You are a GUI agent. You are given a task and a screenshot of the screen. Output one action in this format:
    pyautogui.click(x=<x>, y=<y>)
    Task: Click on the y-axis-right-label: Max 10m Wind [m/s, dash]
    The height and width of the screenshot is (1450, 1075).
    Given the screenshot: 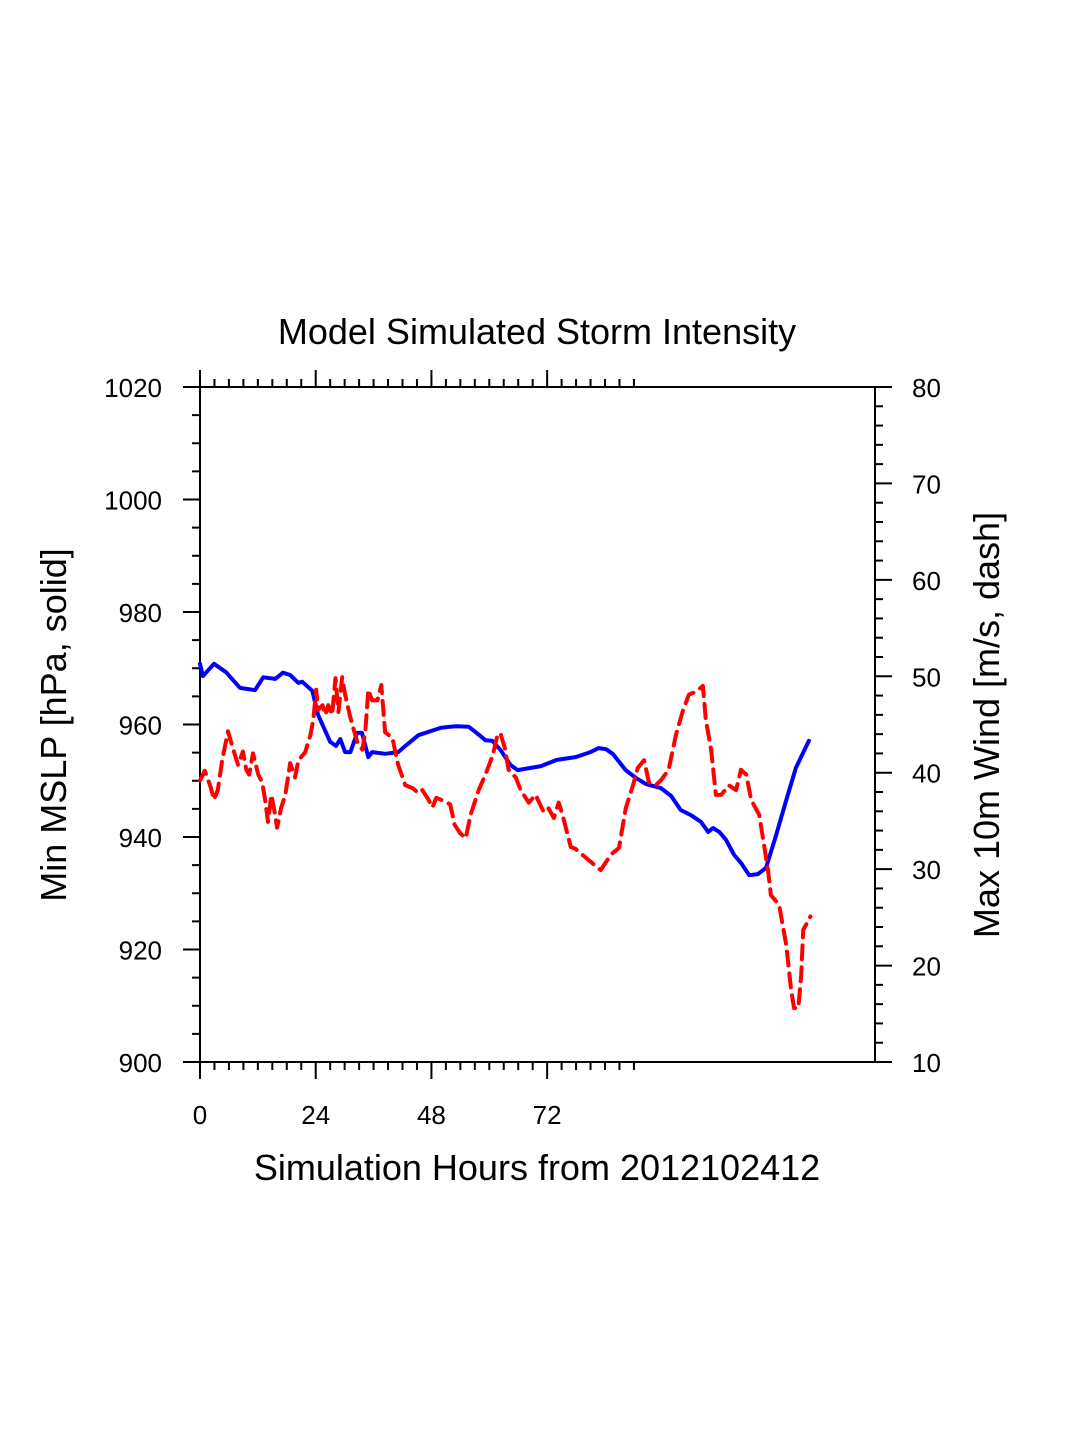 What is the action you would take?
    pyautogui.click(x=986, y=725)
    